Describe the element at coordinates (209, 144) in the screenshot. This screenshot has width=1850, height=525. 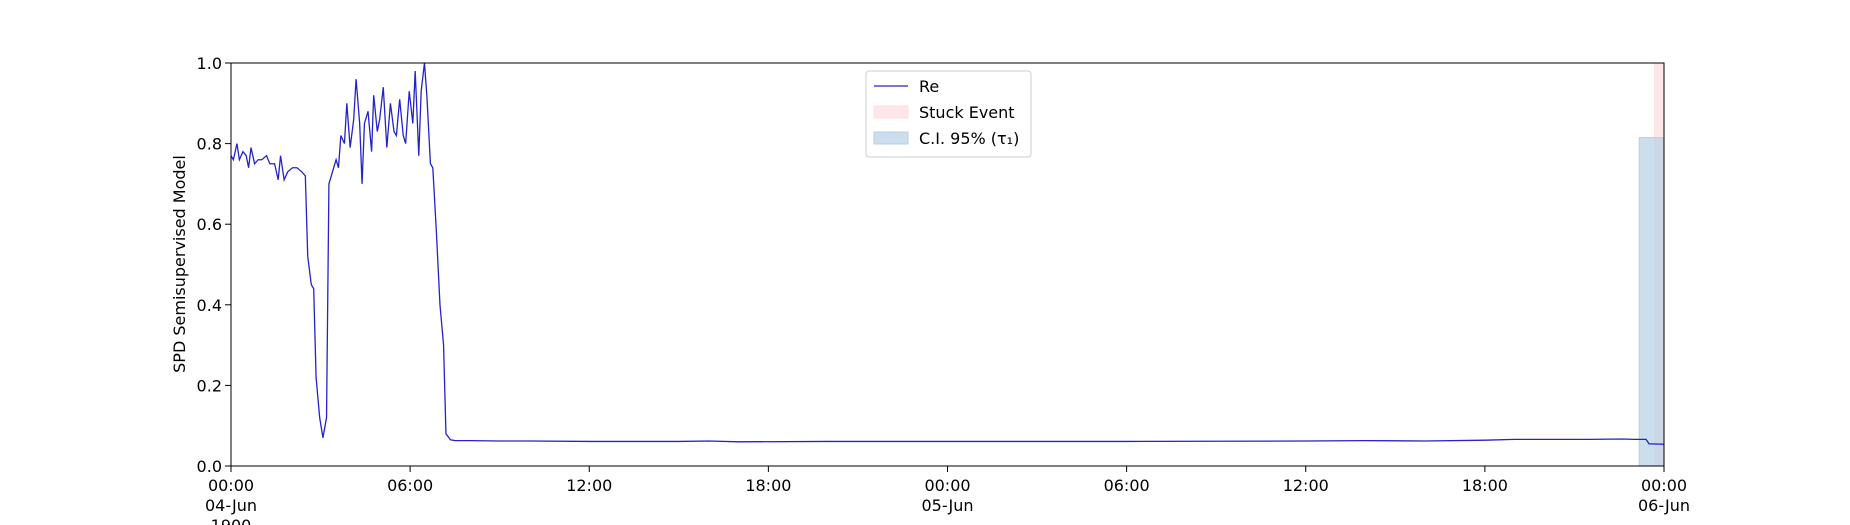
I see `y-tick-label: 0.8` at that location.